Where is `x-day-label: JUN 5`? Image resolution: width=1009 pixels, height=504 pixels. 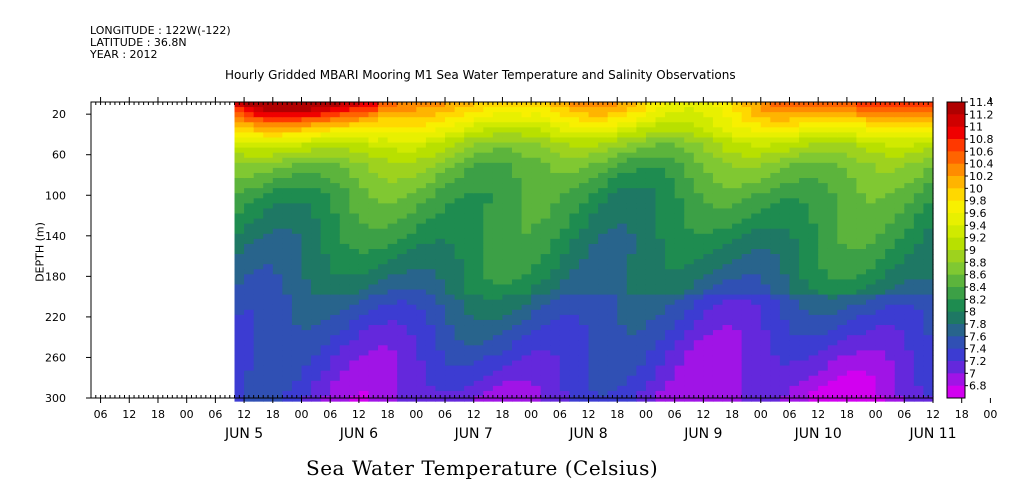
x-day-label: JUN 5 is located at coordinates (243, 434).